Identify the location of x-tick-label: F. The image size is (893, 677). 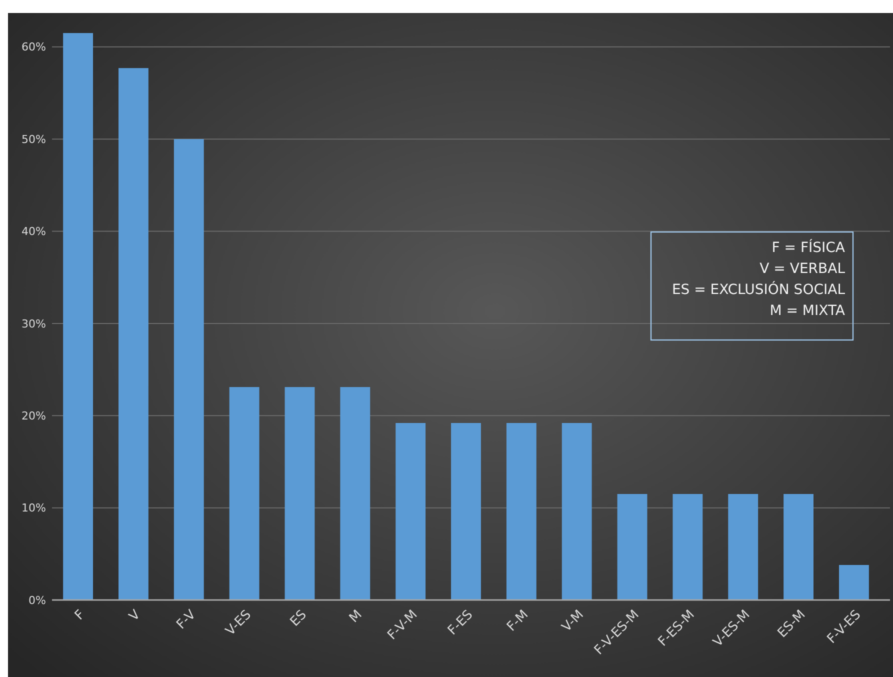
(80, 615).